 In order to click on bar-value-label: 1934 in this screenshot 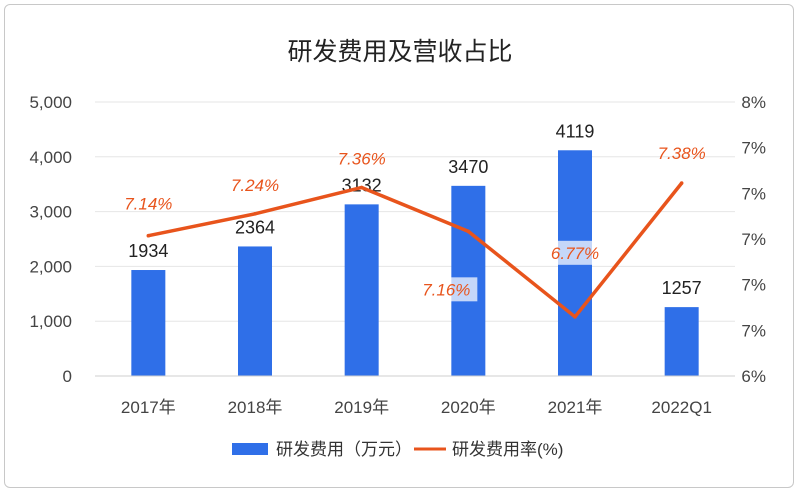, I will do `click(148, 251)`.